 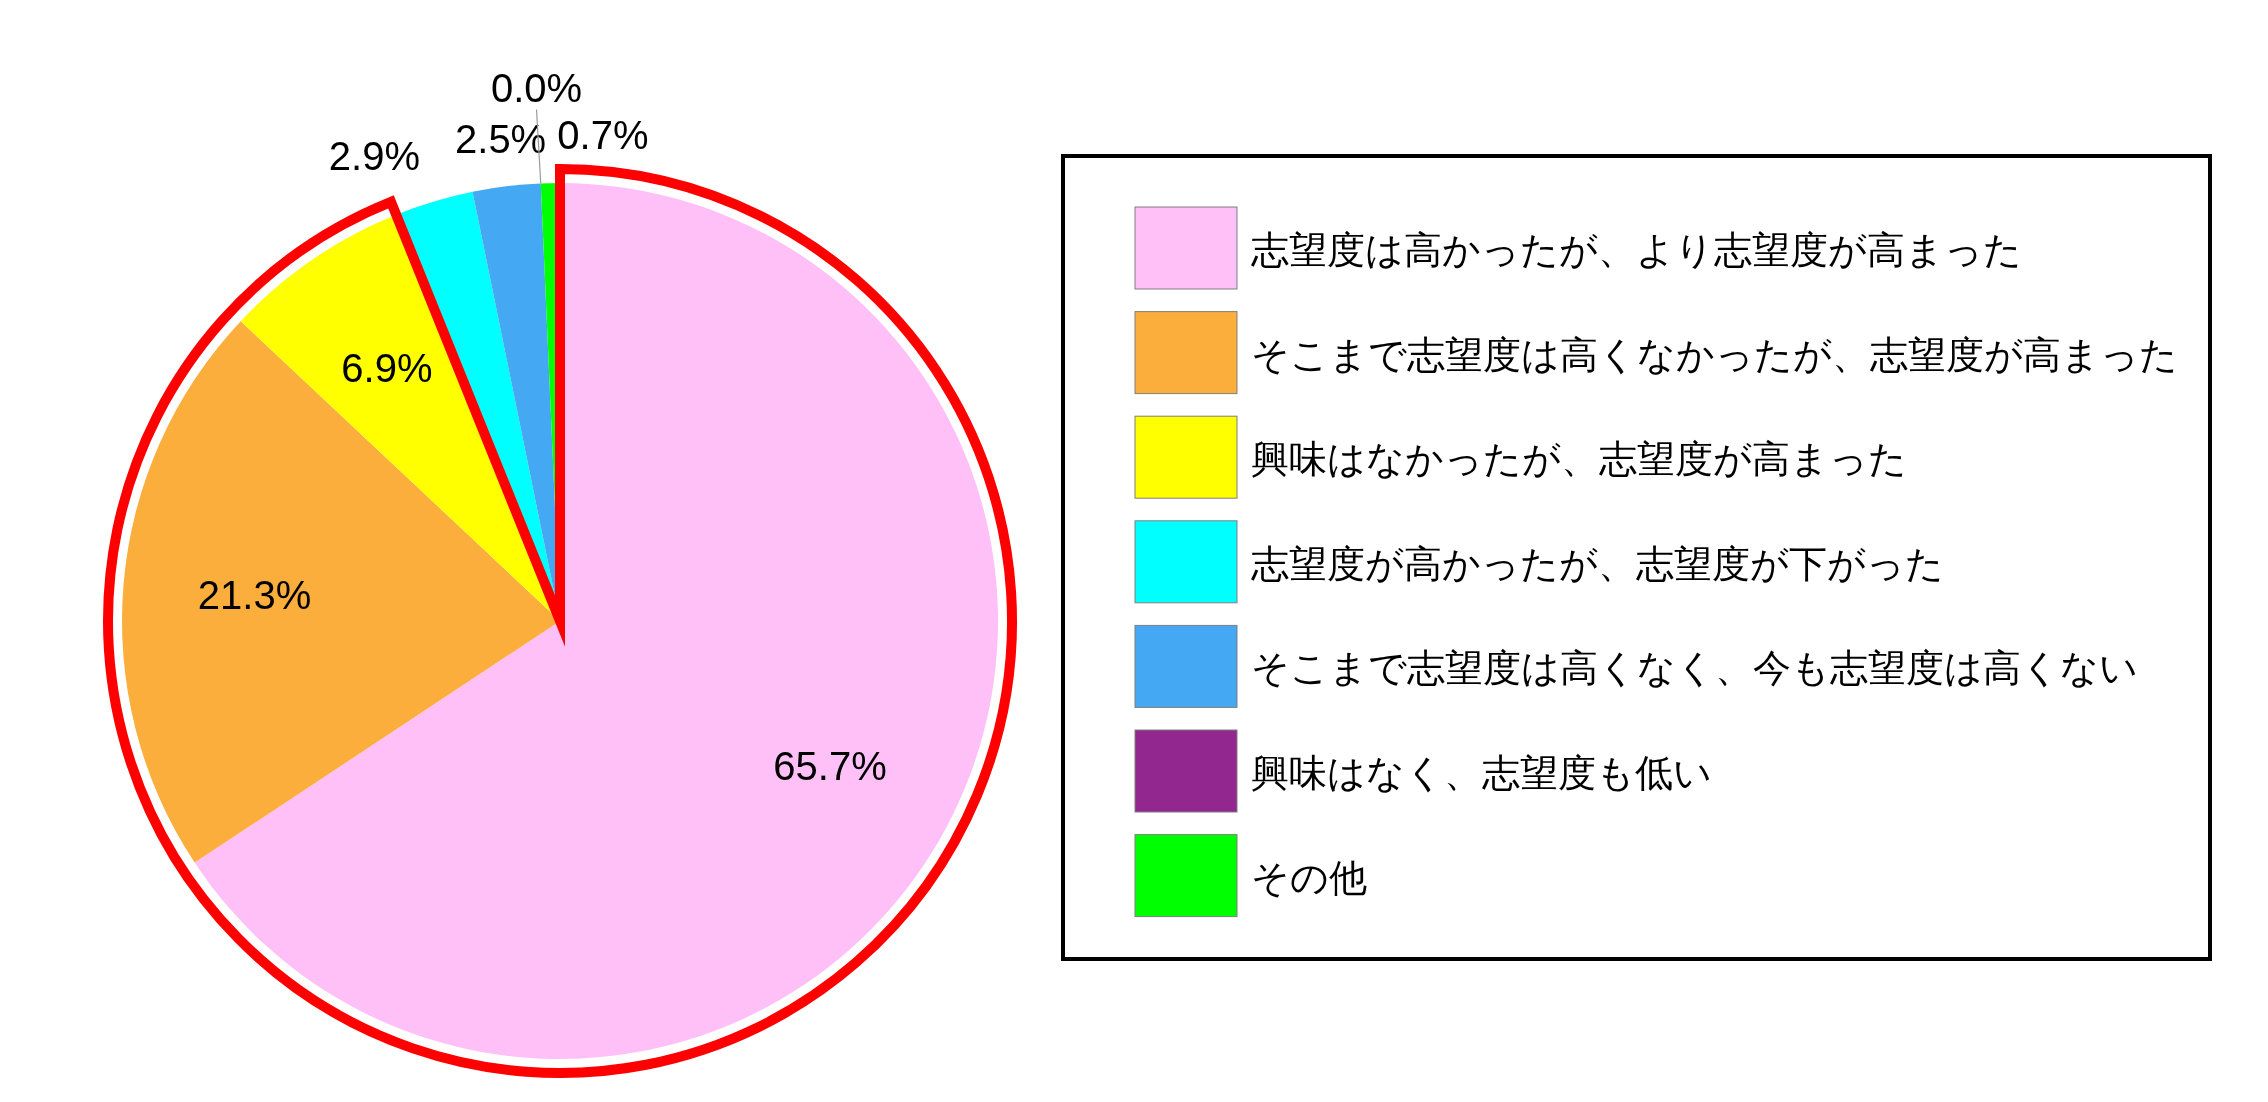 What do you see at coordinates (374, 155) in the screenshot?
I see `data-label: 2.9%` at bounding box center [374, 155].